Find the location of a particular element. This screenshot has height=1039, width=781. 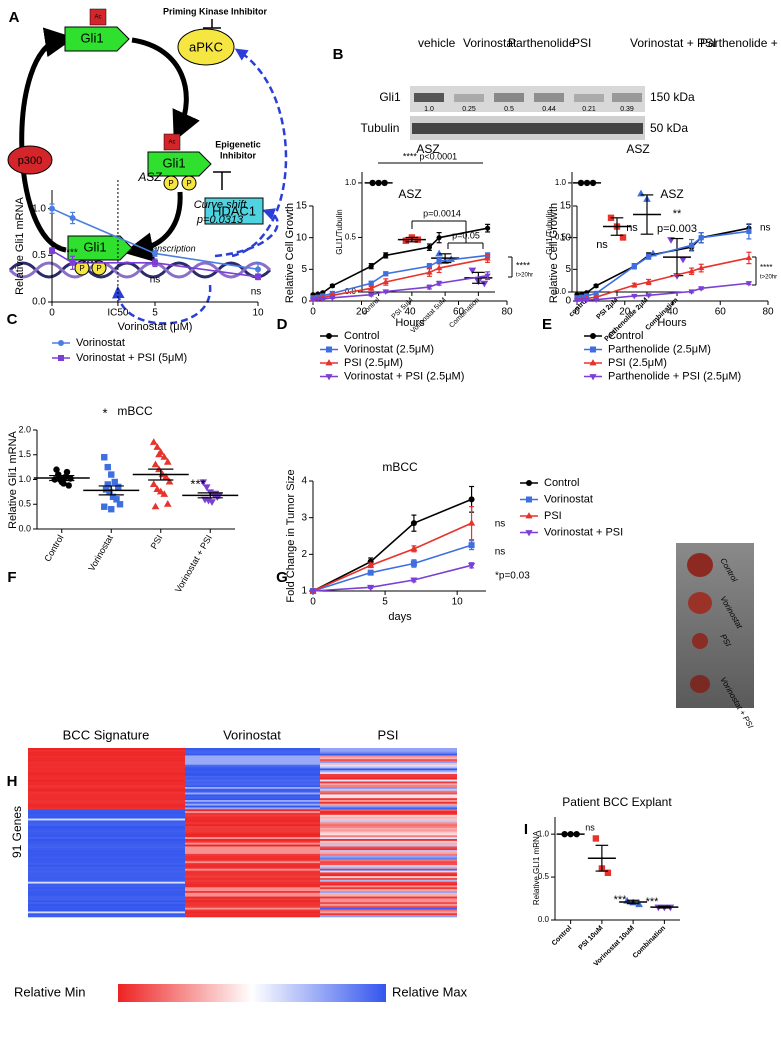

annotation: **** is located at coordinates (90, 264).